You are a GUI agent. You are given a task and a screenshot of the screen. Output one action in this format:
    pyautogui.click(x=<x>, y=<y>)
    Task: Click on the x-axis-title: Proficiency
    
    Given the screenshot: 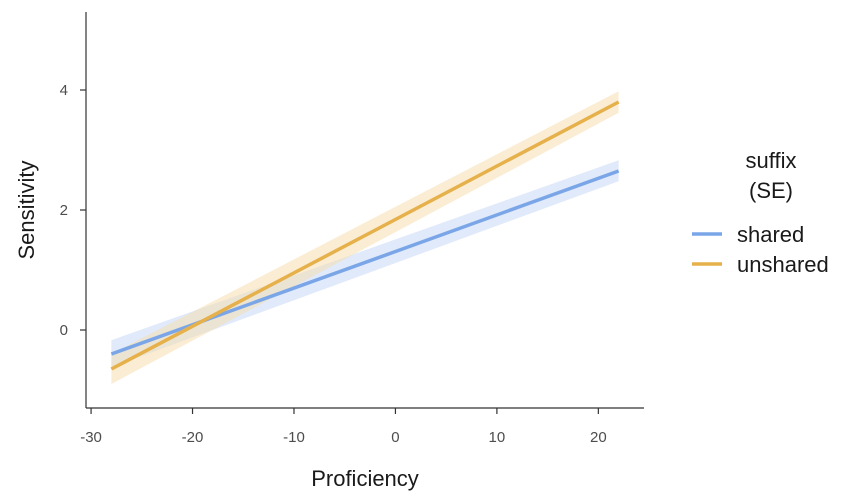 What is the action you would take?
    pyautogui.click(x=365, y=478)
    